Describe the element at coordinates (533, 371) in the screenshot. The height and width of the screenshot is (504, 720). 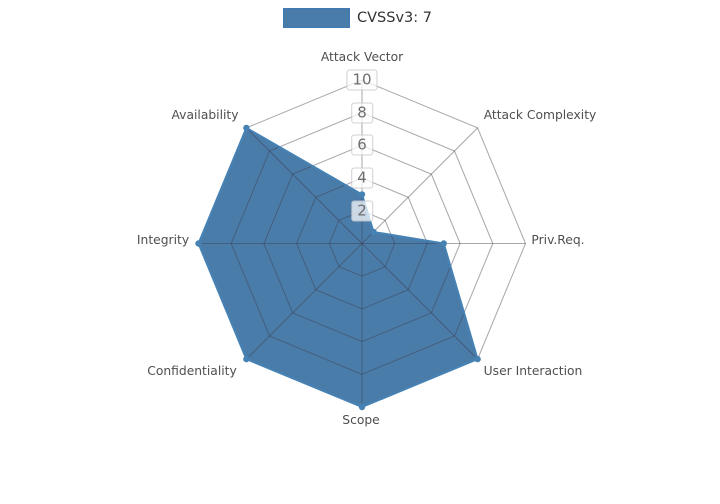
I see `axis-label-user-interaction: User Interaction` at that location.